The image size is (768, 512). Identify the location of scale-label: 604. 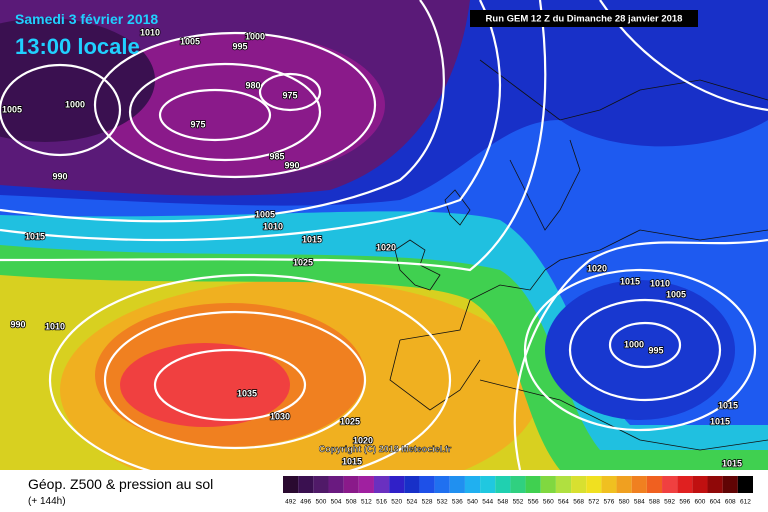
(715, 502).